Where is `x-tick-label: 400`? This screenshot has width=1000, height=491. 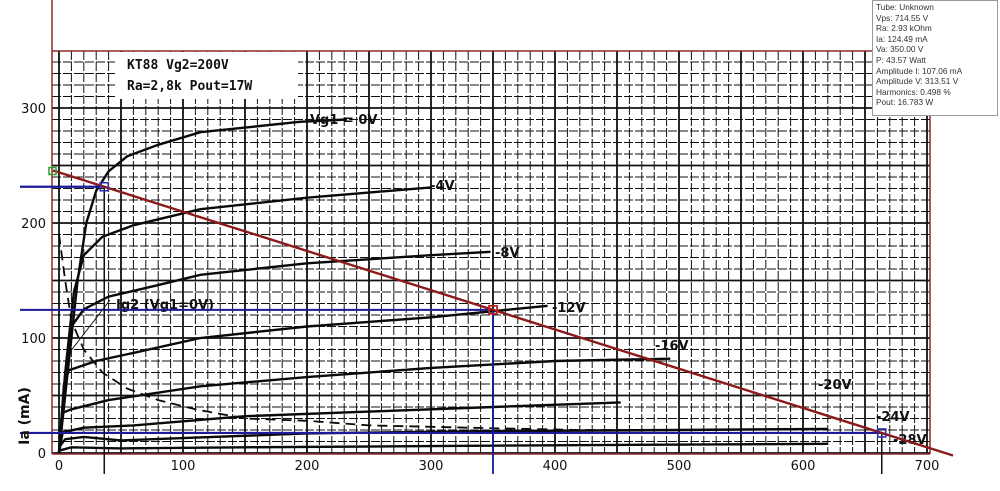
x-tick-label: 400 is located at coordinates (555, 466).